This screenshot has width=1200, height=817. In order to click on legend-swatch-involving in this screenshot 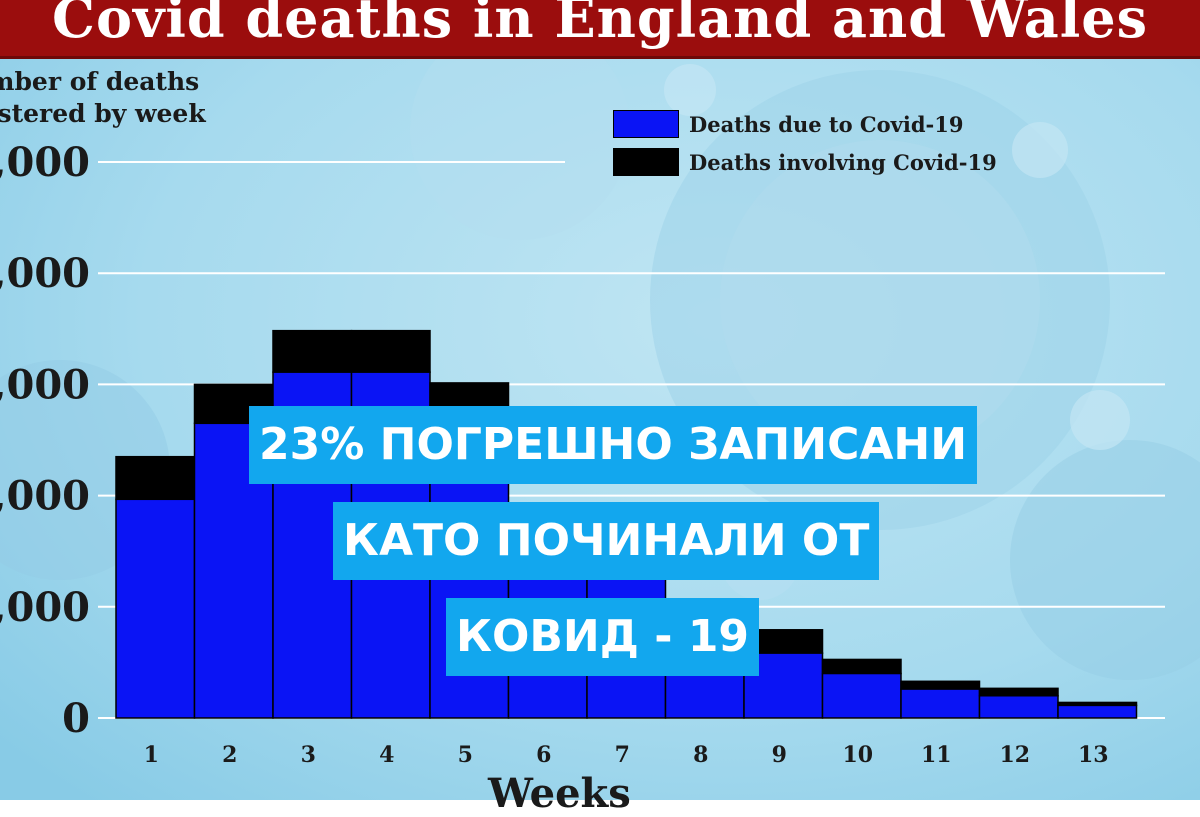, I will do `click(646, 162)`.